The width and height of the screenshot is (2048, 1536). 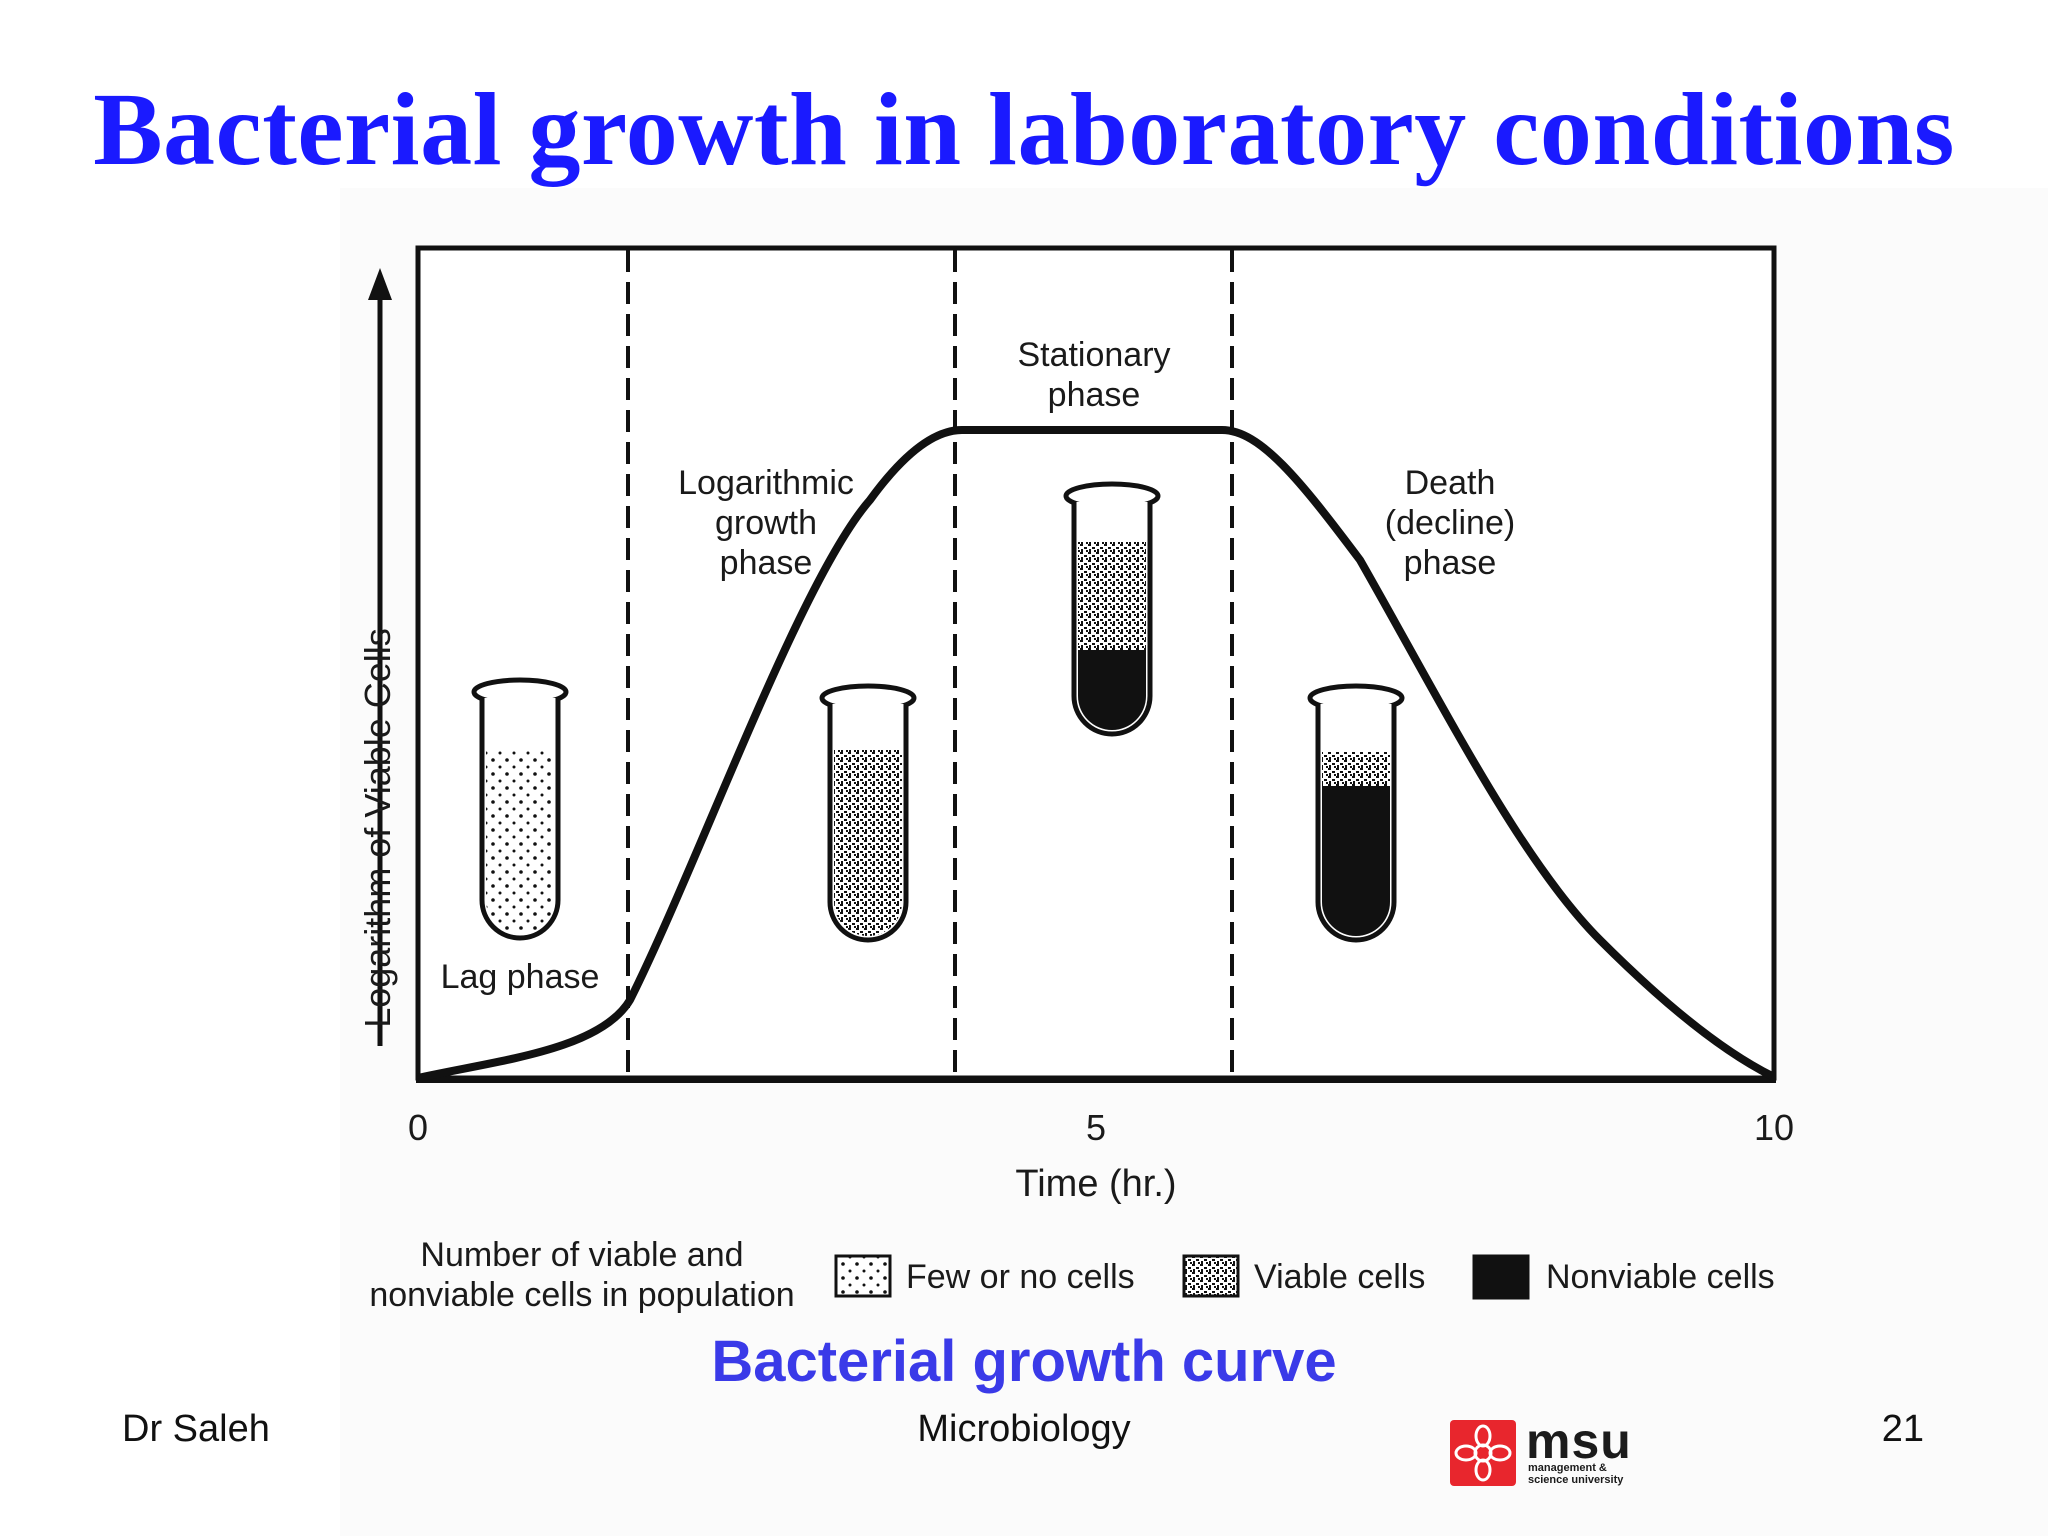 What do you see at coordinates (581, 1295) in the screenshot?
I see `svg-text: nonviable cells in population` at bounding box center [581, 1295].